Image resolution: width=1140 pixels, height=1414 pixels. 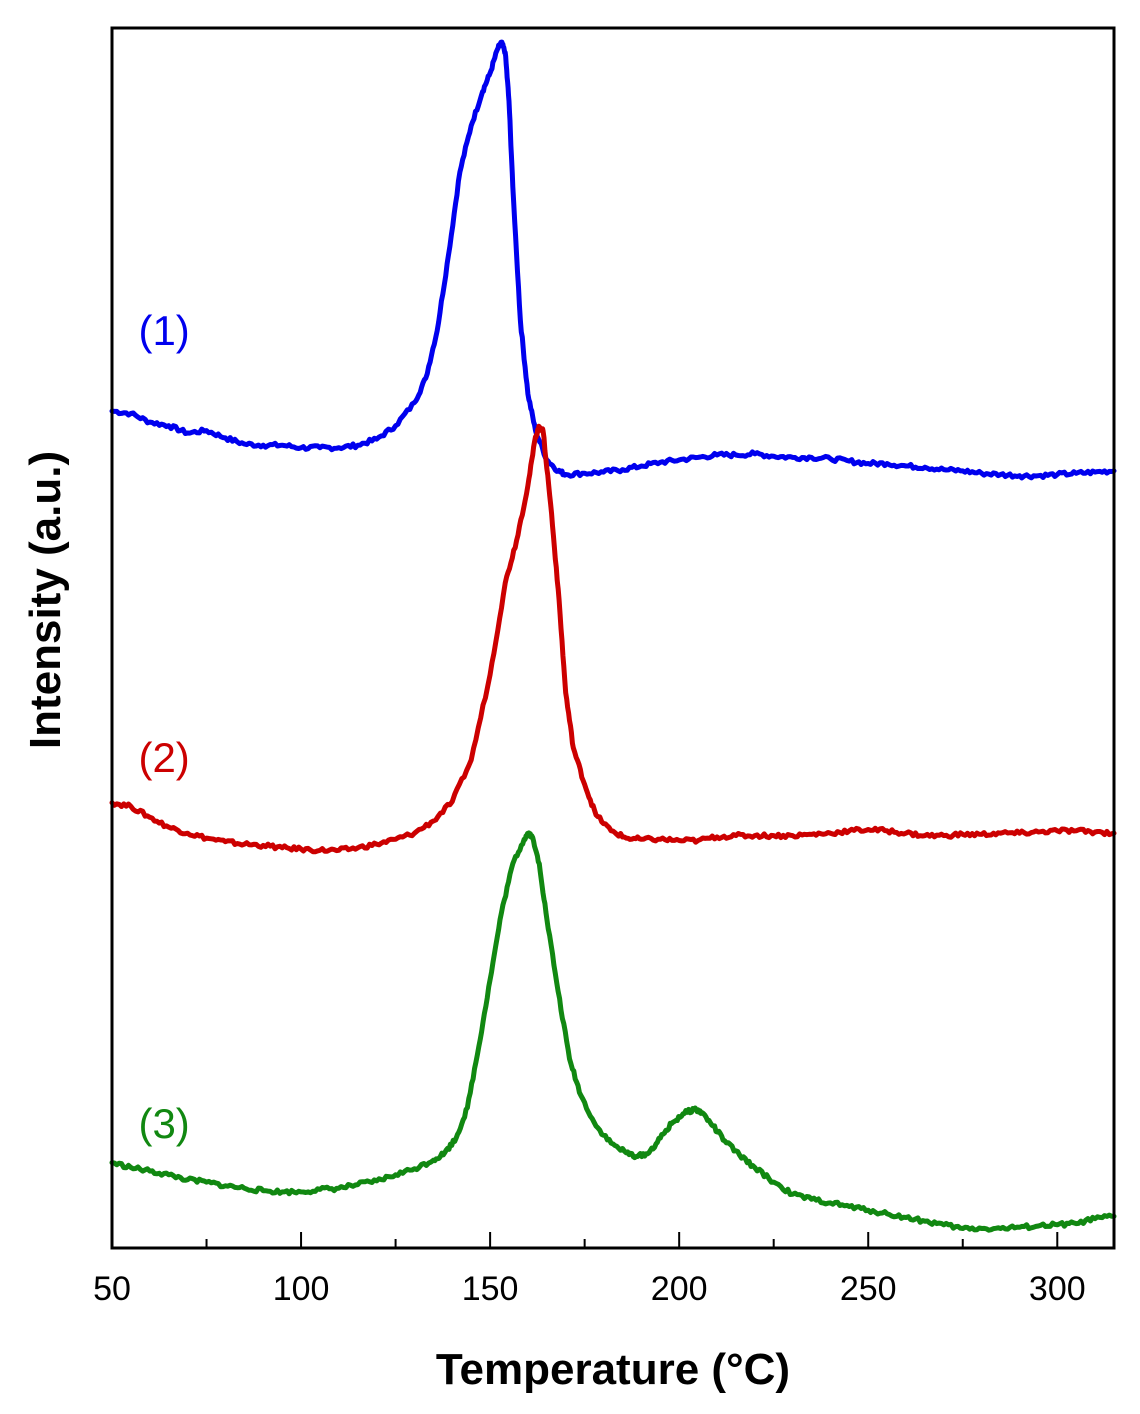 I want to click on x-axis-title: Temperature (°C), so click(x=613, y=1369).